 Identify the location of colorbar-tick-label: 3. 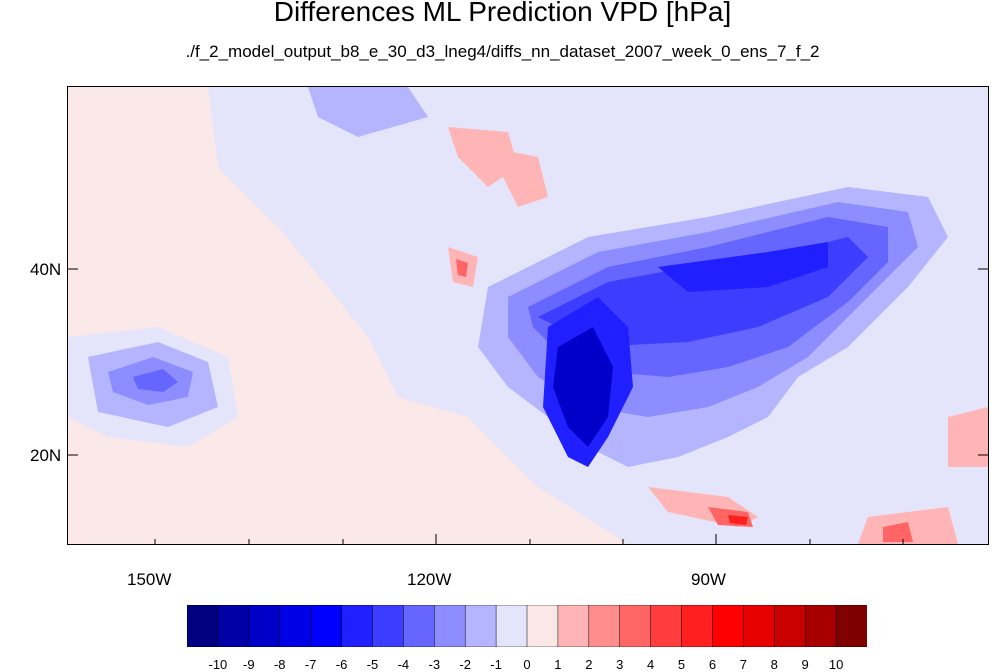
(620, 664).